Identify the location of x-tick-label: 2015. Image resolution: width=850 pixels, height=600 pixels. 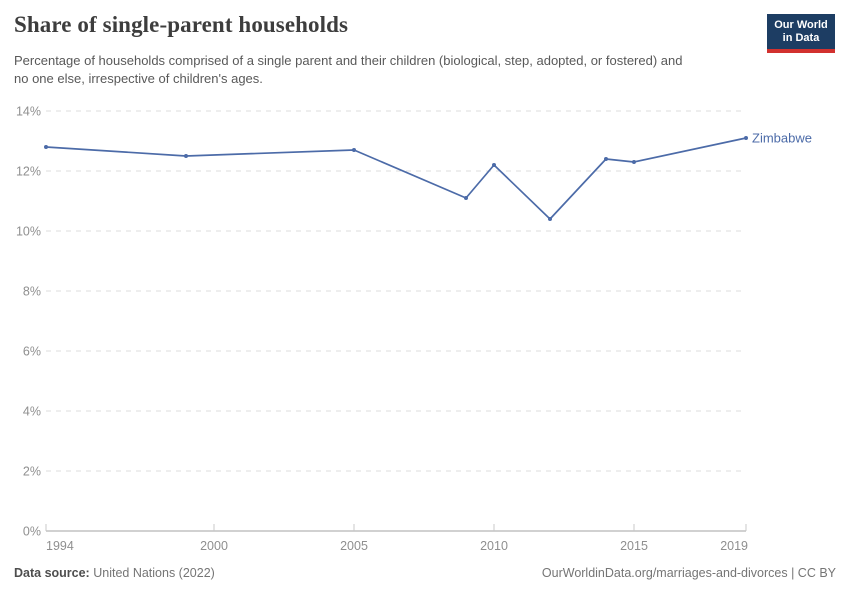
(634, 546).